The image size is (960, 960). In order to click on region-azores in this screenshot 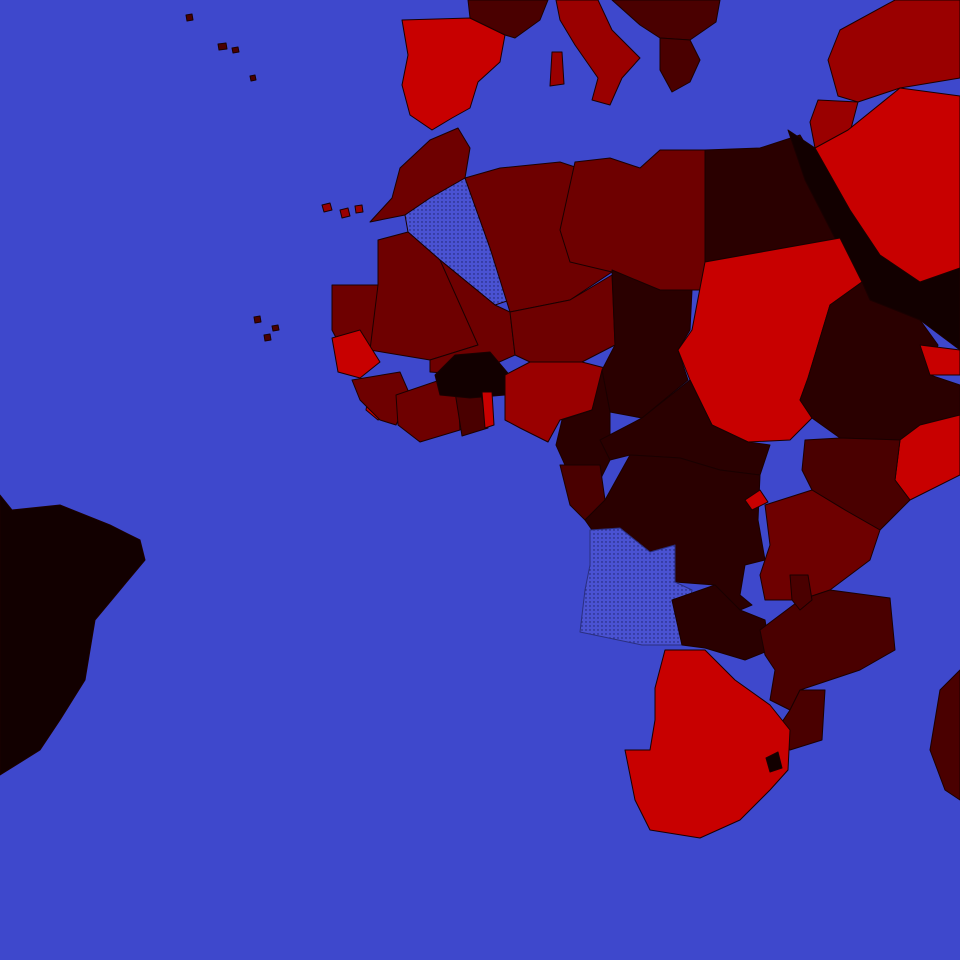, I will do `click(221, 47)`.